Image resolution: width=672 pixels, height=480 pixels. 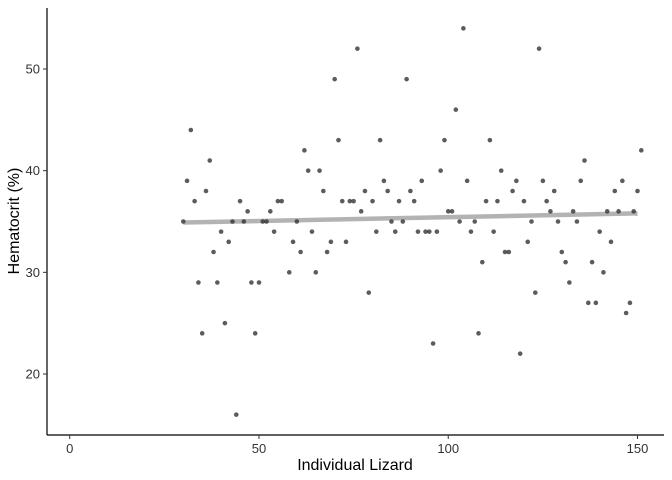 I want to click on trend-layer, so click(x=410, y=218).